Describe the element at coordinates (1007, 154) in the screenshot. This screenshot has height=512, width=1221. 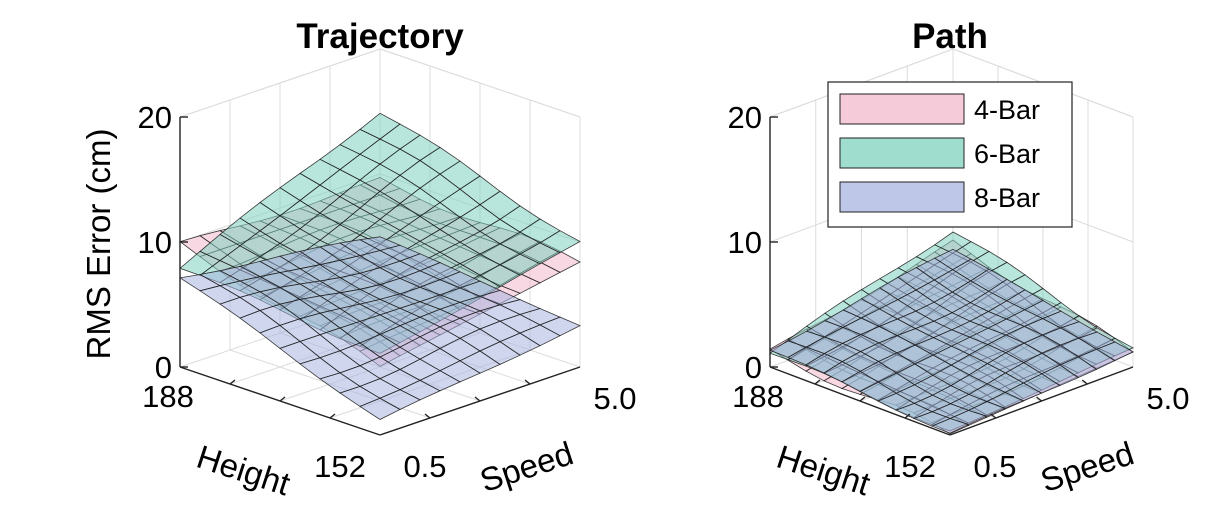
I see `legend-label: 6-Bar` at that location.